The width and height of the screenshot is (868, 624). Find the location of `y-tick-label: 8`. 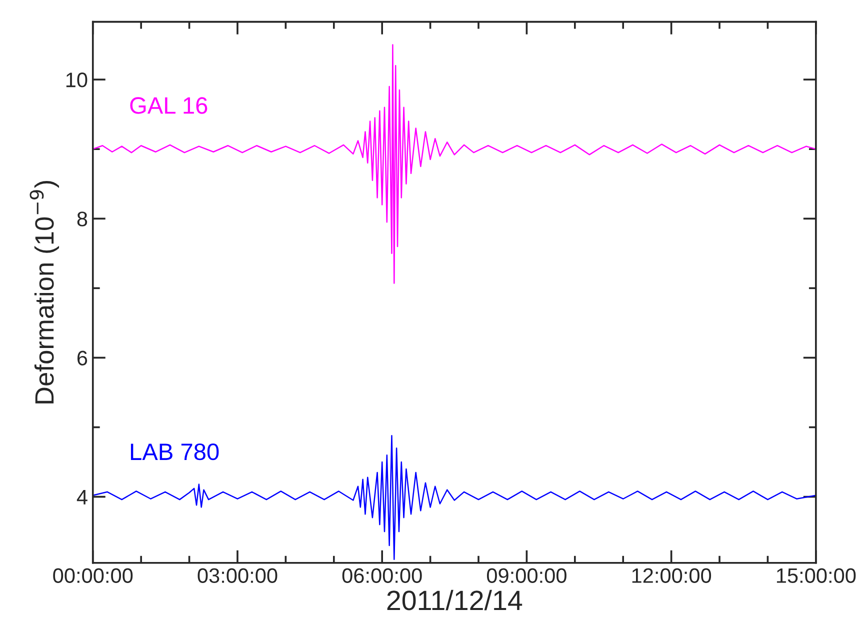

y-tick-label: 8 is located at coordinates (82, 219).